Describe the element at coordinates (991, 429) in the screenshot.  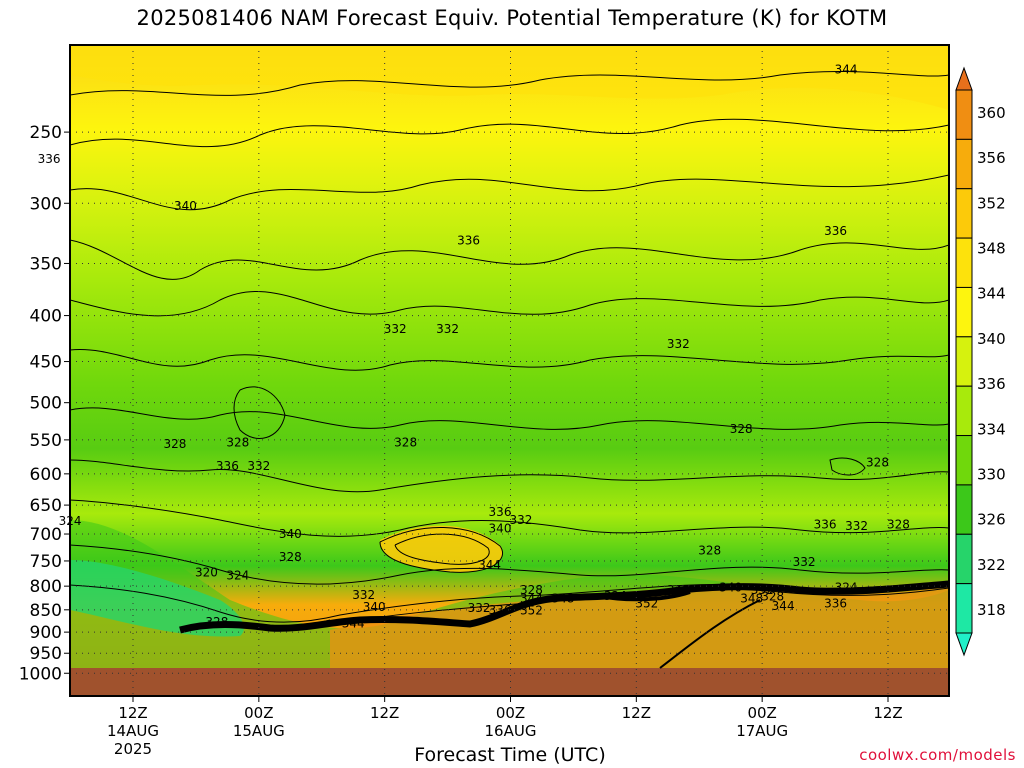
I see `colorbar-label: 334` at that location.